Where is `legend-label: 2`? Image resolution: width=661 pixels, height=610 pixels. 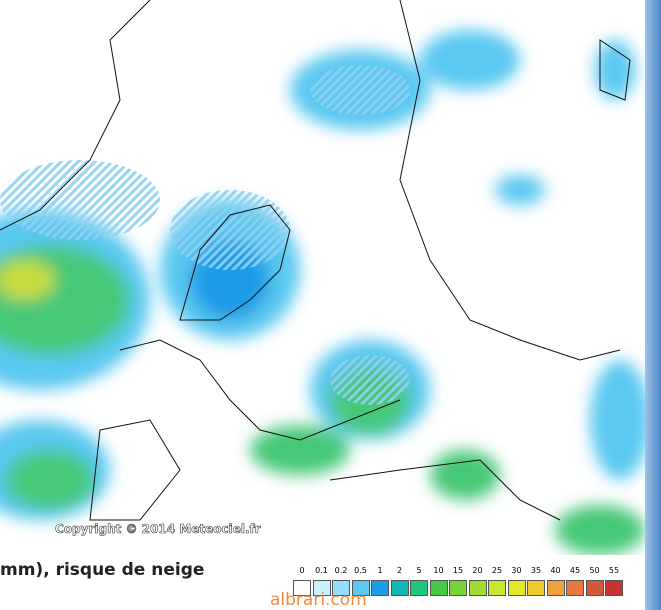 legend-label: 2 is located at coordinates (399, 570).